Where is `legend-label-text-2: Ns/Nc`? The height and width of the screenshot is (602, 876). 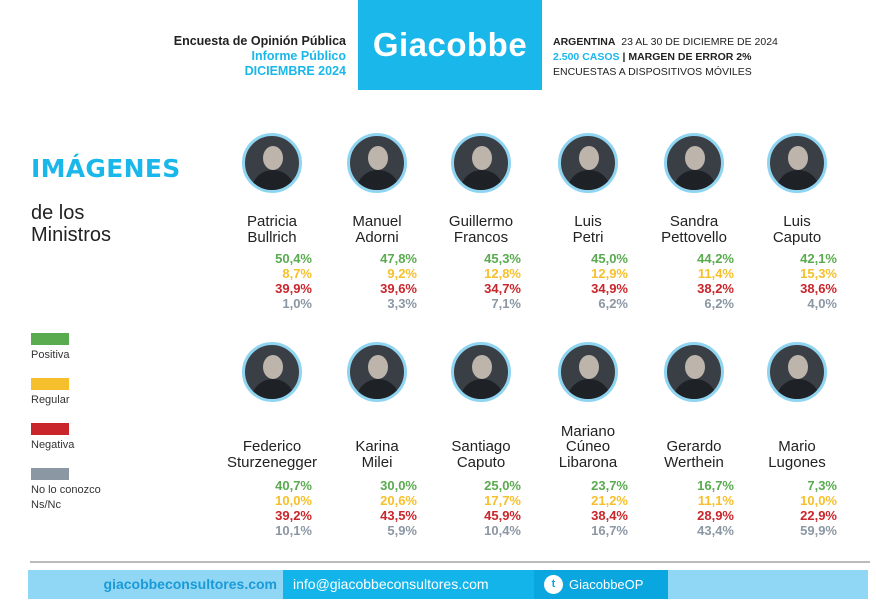
legend-label-text-2: Ns/Nc is located at coordinates (46, 505).